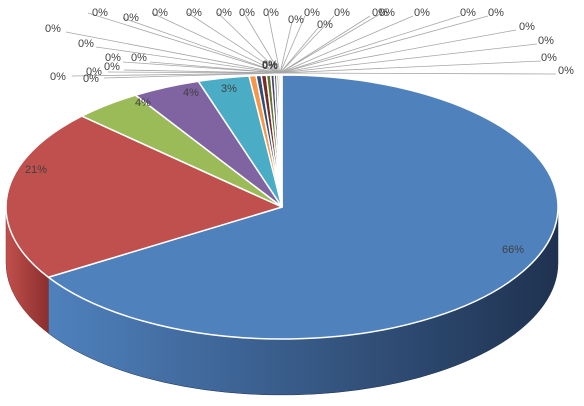 The height and width of the screenshot is (406, 584). I want to click on data-label-small-13: 0%, so click(387, 13).